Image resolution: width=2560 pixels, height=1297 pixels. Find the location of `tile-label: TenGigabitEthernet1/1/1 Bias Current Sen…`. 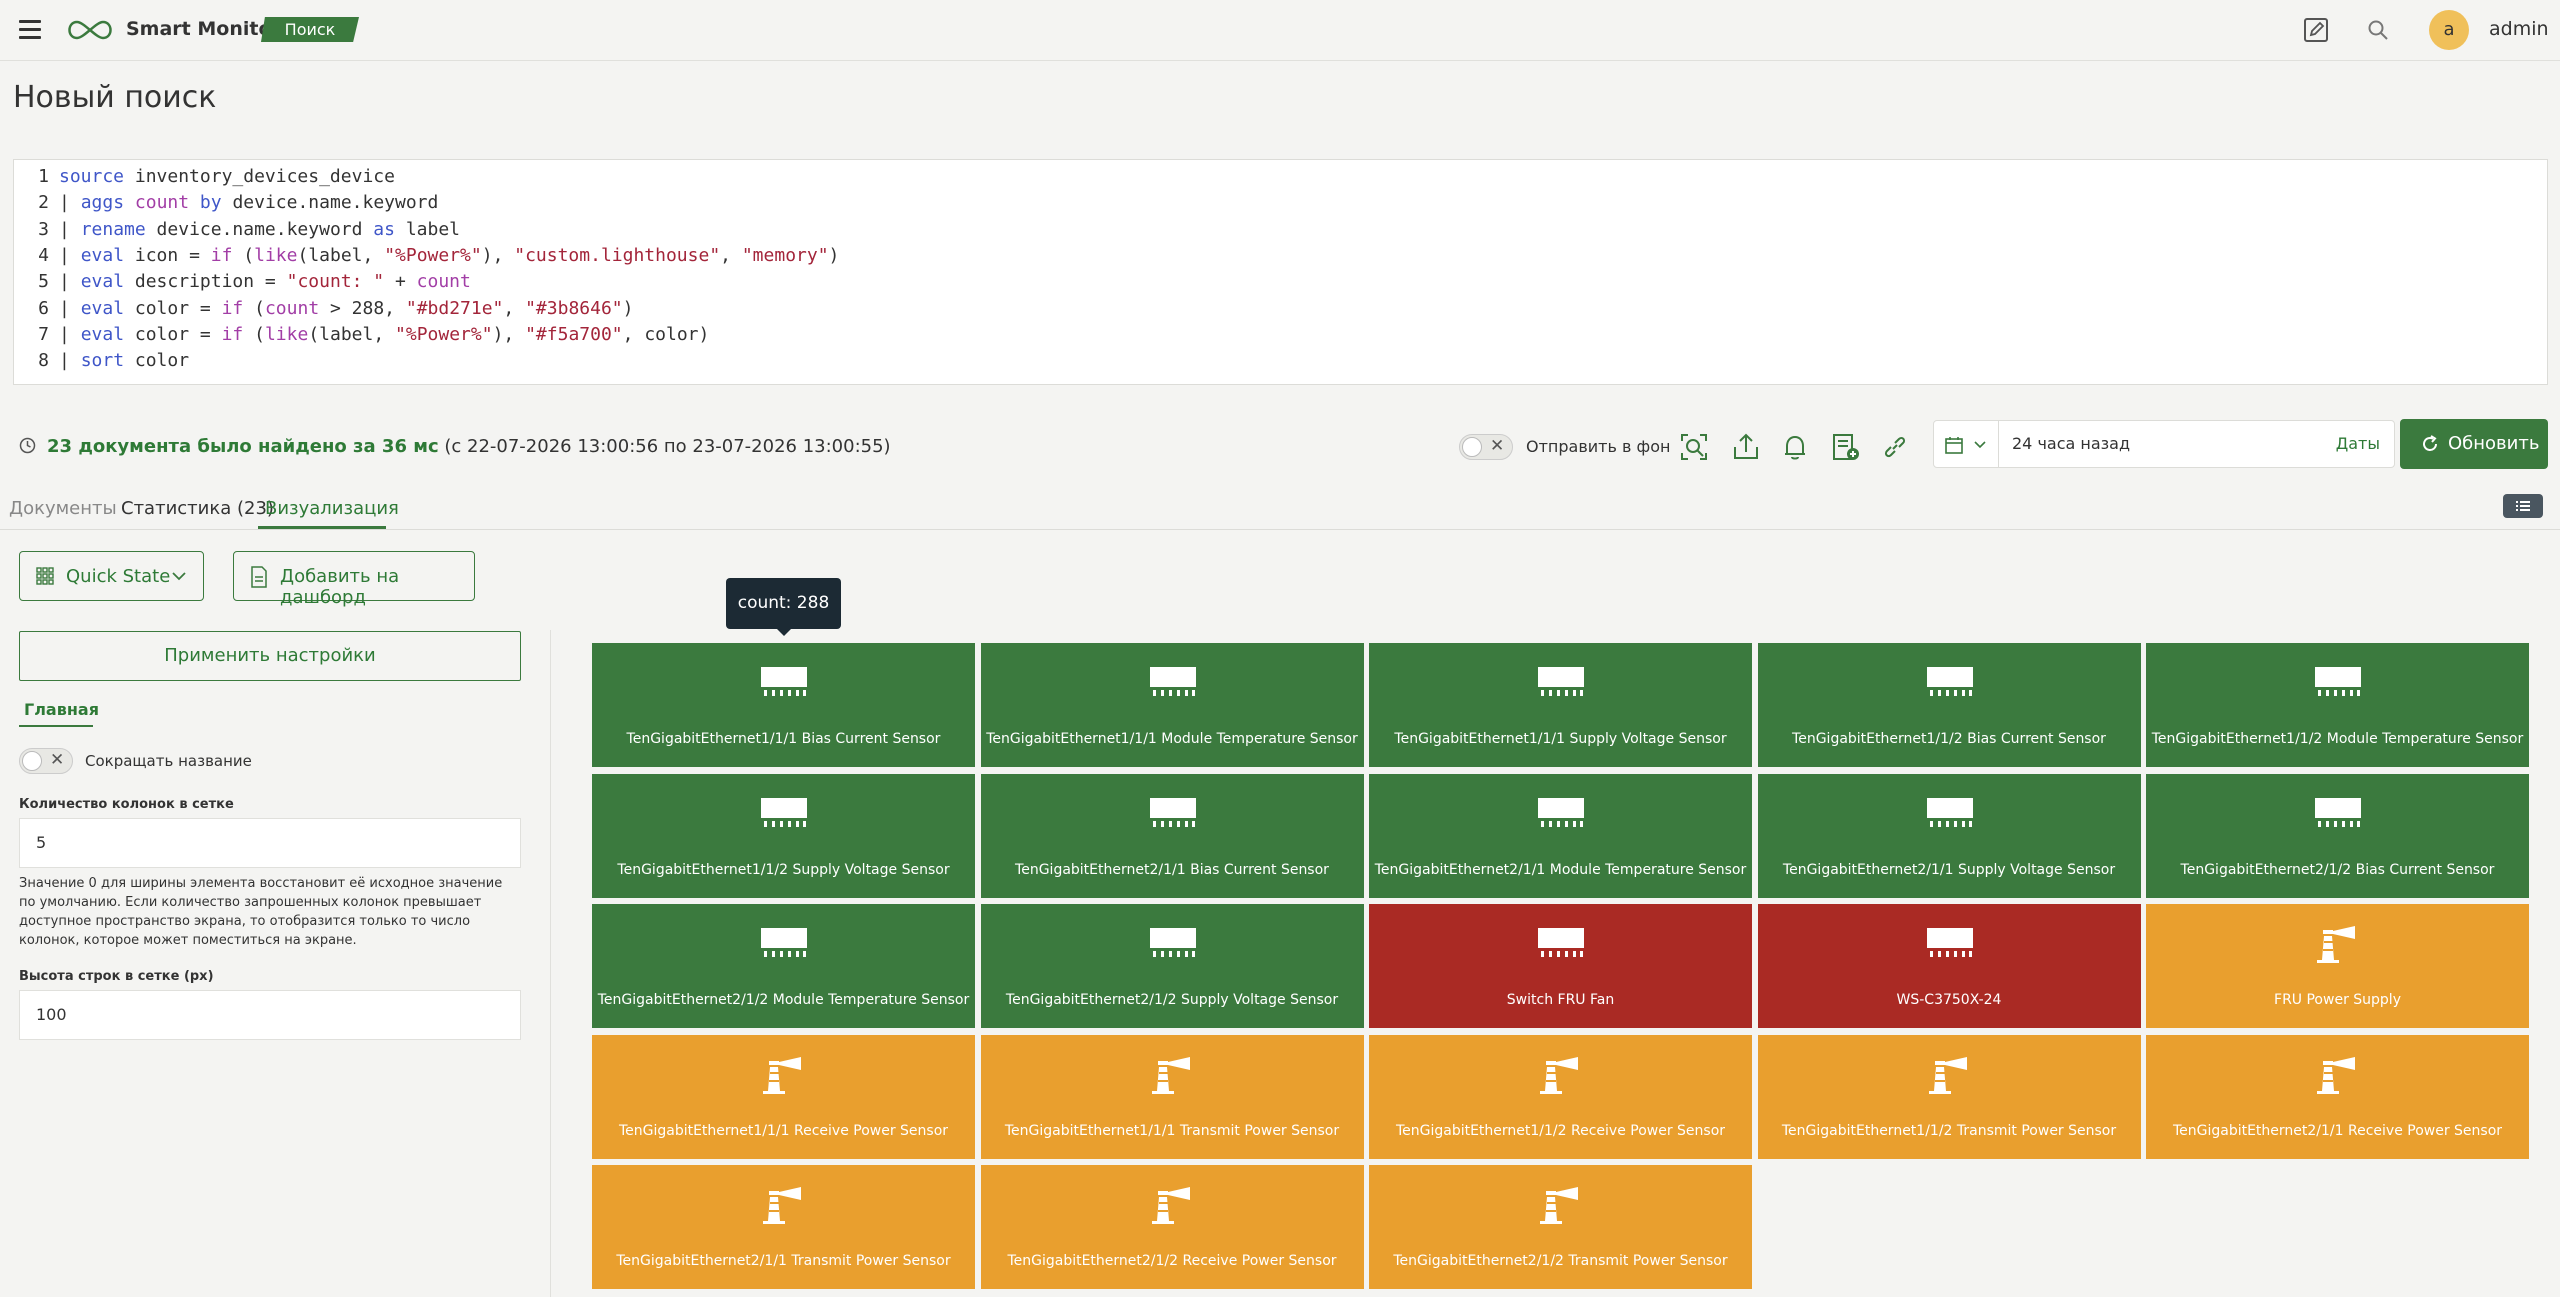

tile-label: TenGigabitEthernet1/1/1 Bias Current Sen… is located at coordinates (783, 739).